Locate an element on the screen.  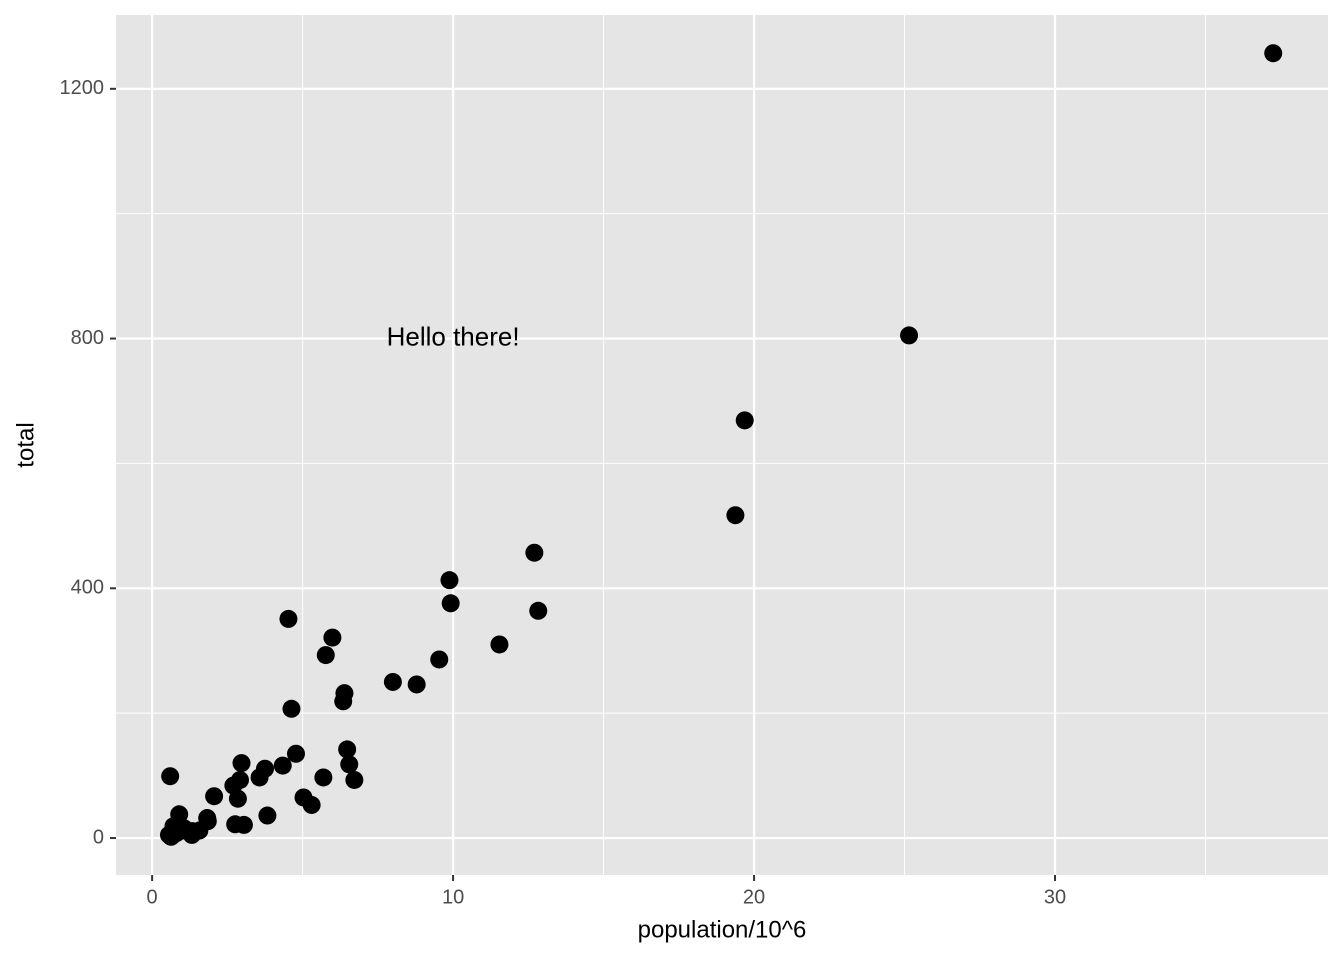
y-tick-label: 400 is located at coordinates (87, 588).